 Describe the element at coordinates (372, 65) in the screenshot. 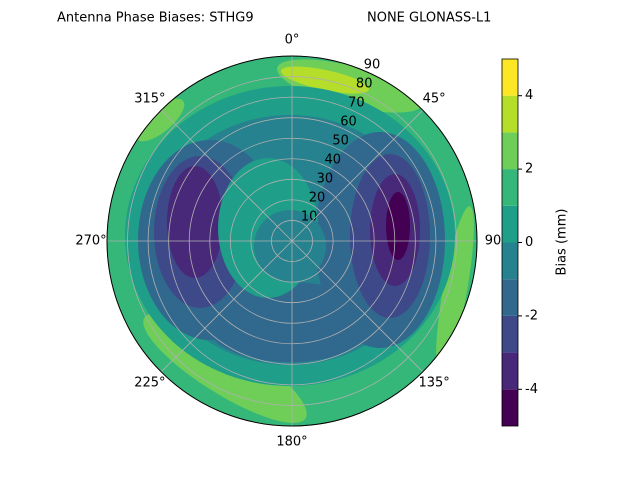

I see `r-tick-label: 90` at that location.